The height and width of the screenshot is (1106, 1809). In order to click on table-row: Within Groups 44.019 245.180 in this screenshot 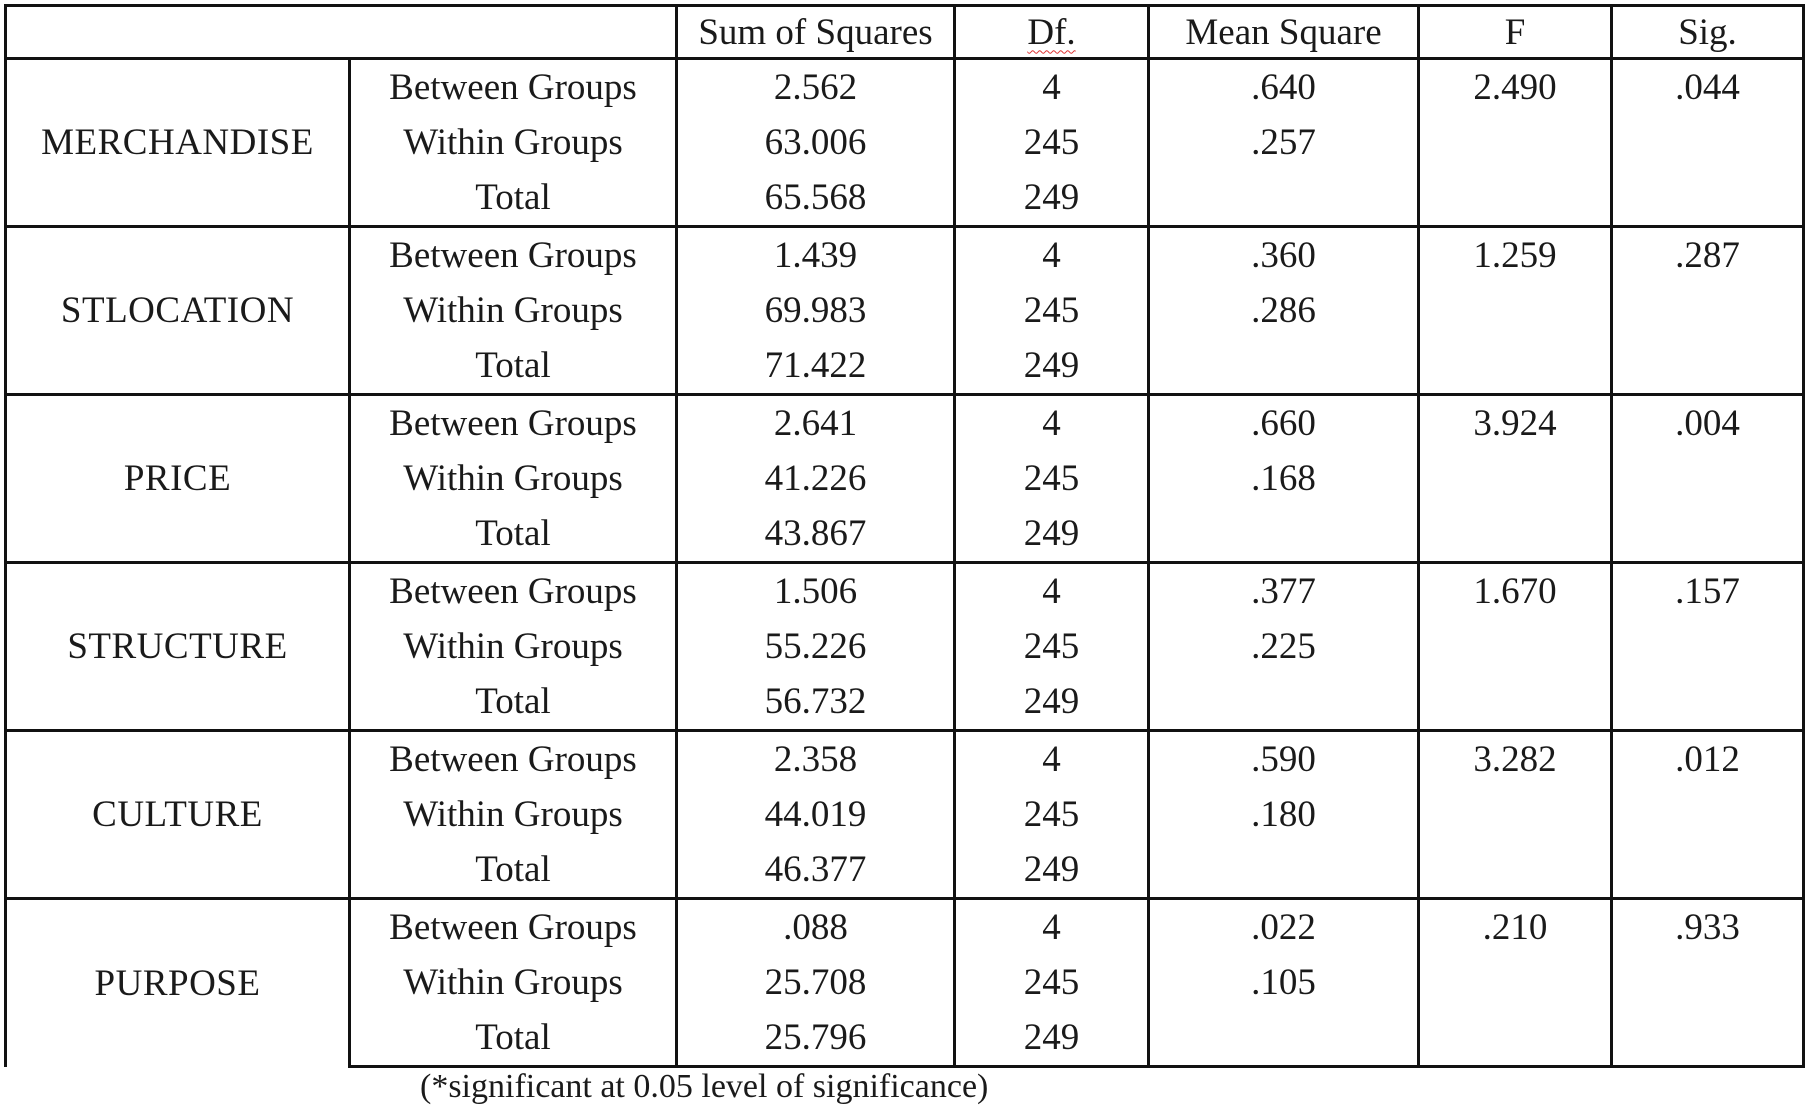, I will do `click(905, 814)`.